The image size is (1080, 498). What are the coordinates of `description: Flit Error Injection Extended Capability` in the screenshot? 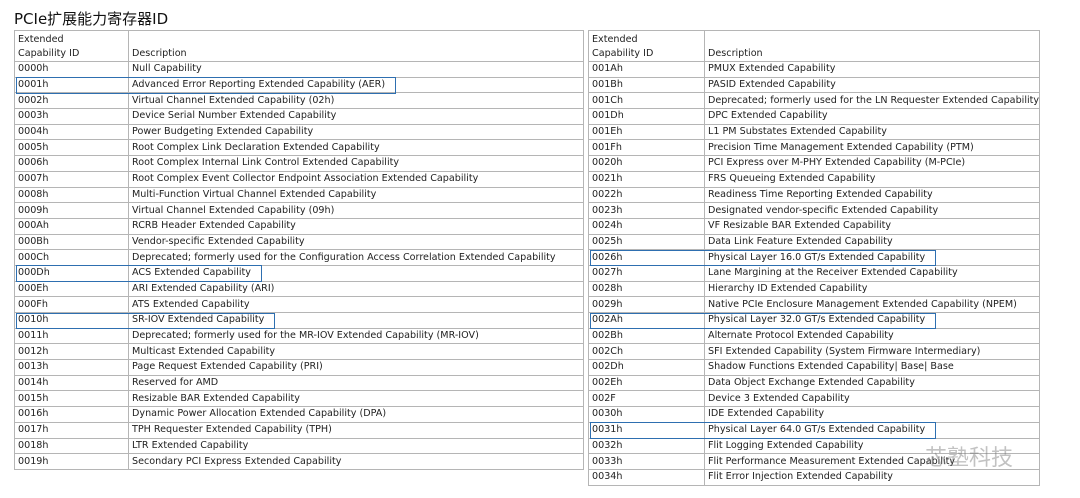 It's located at (800, 477).